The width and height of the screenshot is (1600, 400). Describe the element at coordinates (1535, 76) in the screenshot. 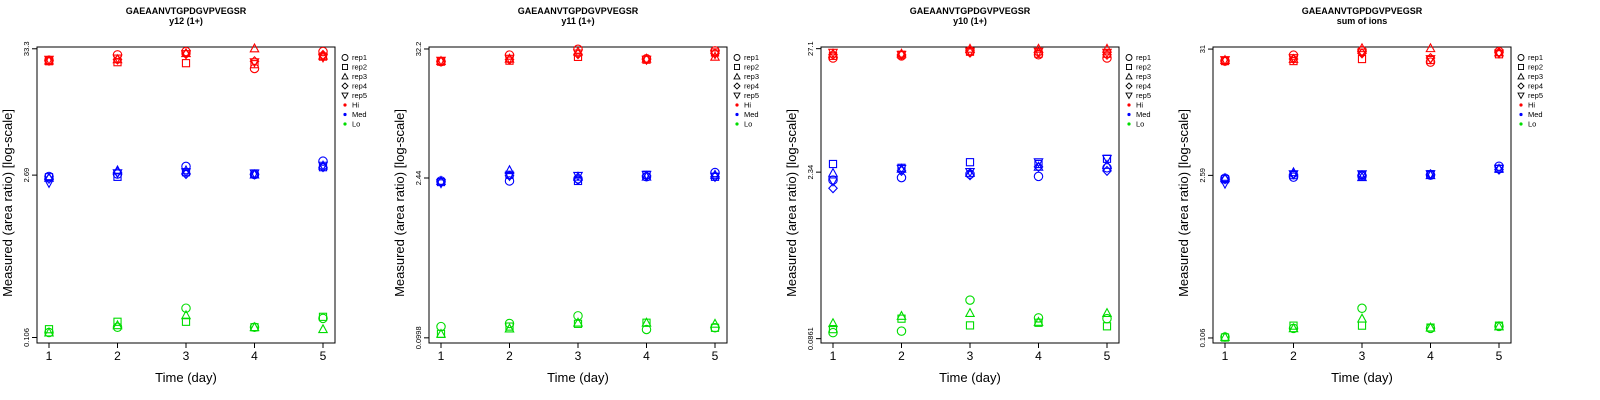

I see `legend-label: rep3` at that location.